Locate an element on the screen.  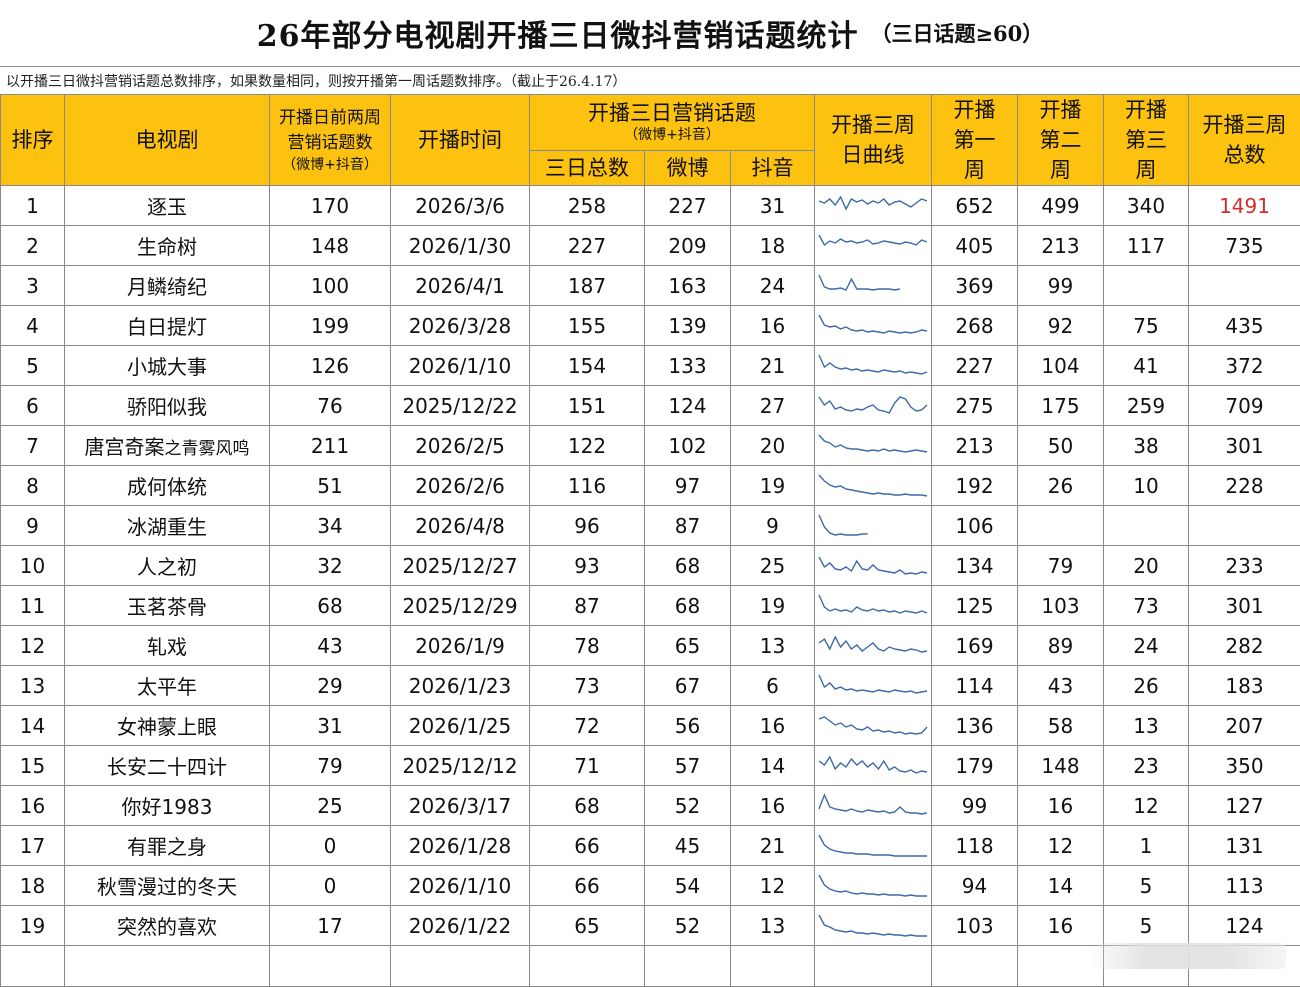
cell-rank: 10 is located at coordinates (32, 565).